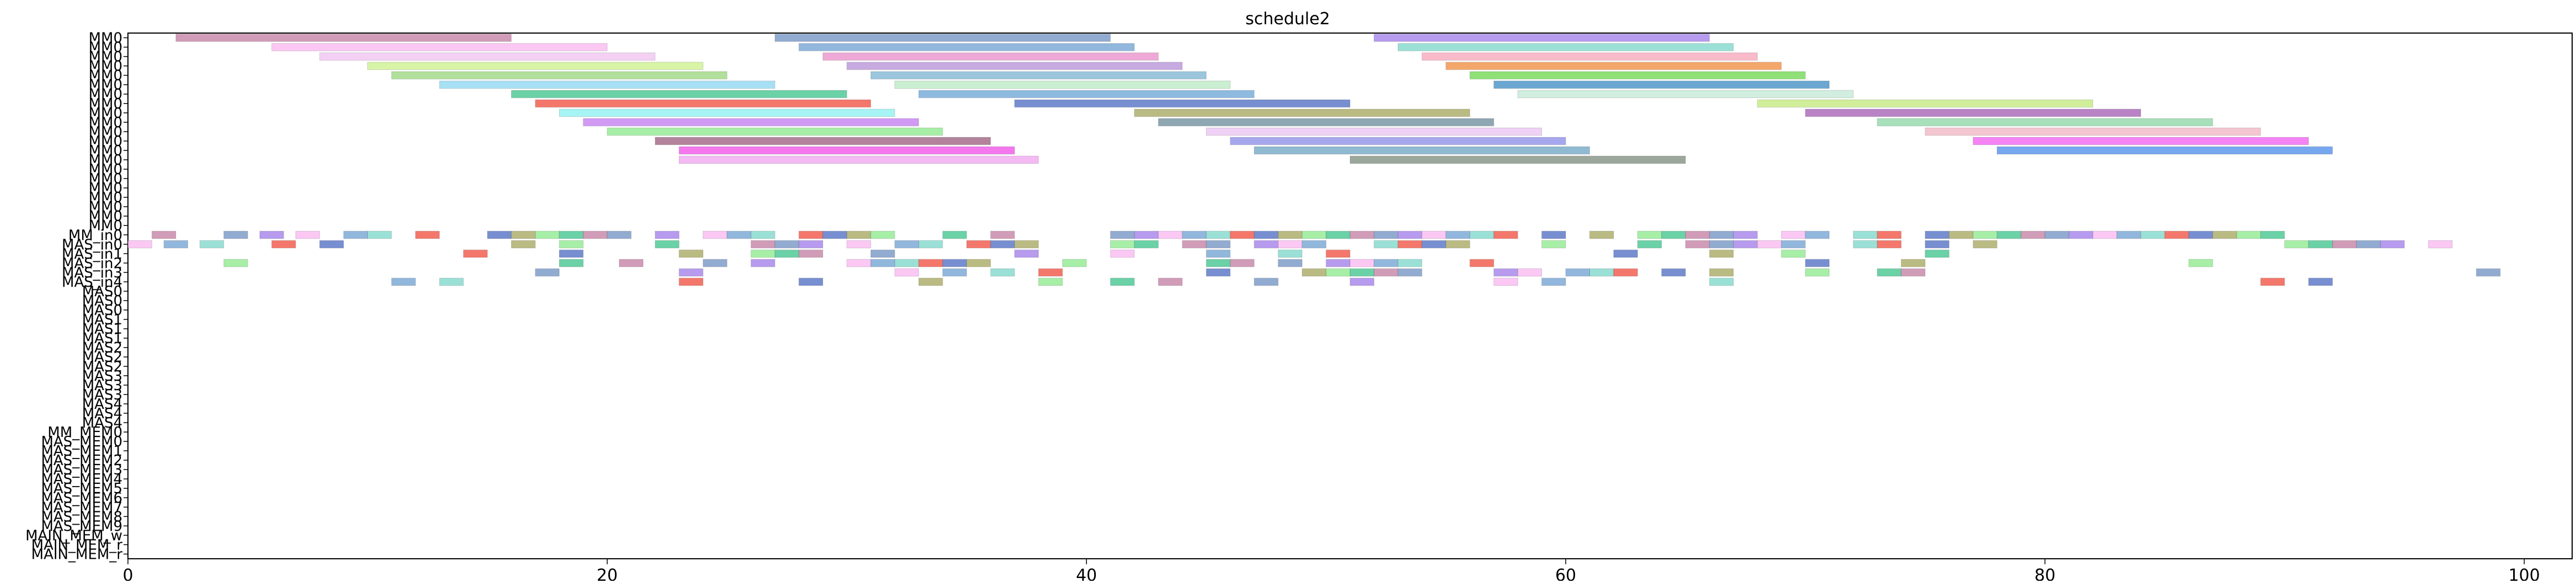  Describe the element at coordinates (84, 433) in the screenshot. I see `y-tick-label: MM_MEM0` at that location.